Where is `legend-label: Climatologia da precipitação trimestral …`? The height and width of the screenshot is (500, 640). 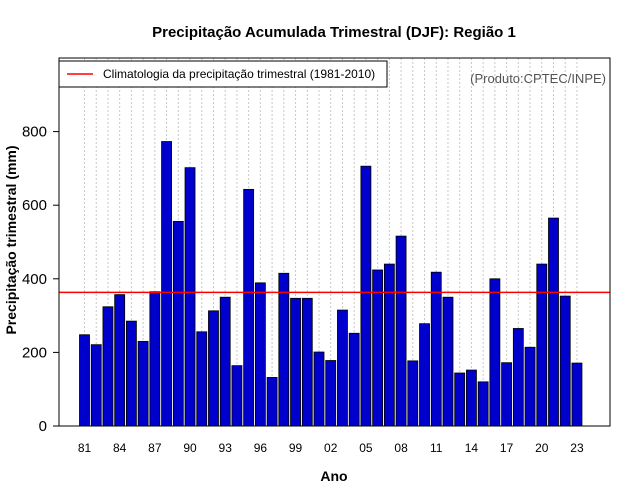 legend-label: Climatologia da precipitação trimestral … is located at coordinates (239, 74).